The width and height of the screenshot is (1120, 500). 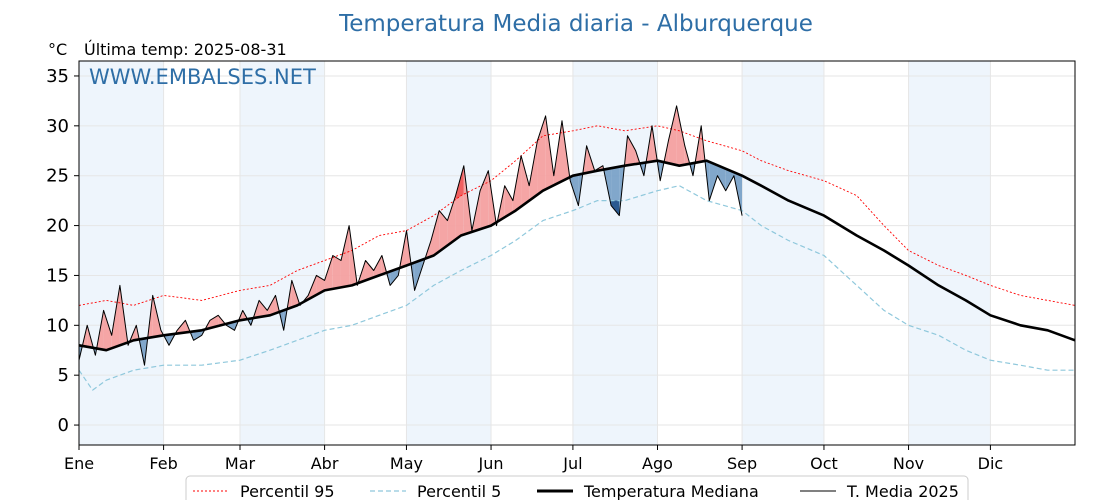 What do you see at coordinates (240, 463) in the screenshot?
I see `xtick-label-Mar: Mar` at bounding box center [240, 463].